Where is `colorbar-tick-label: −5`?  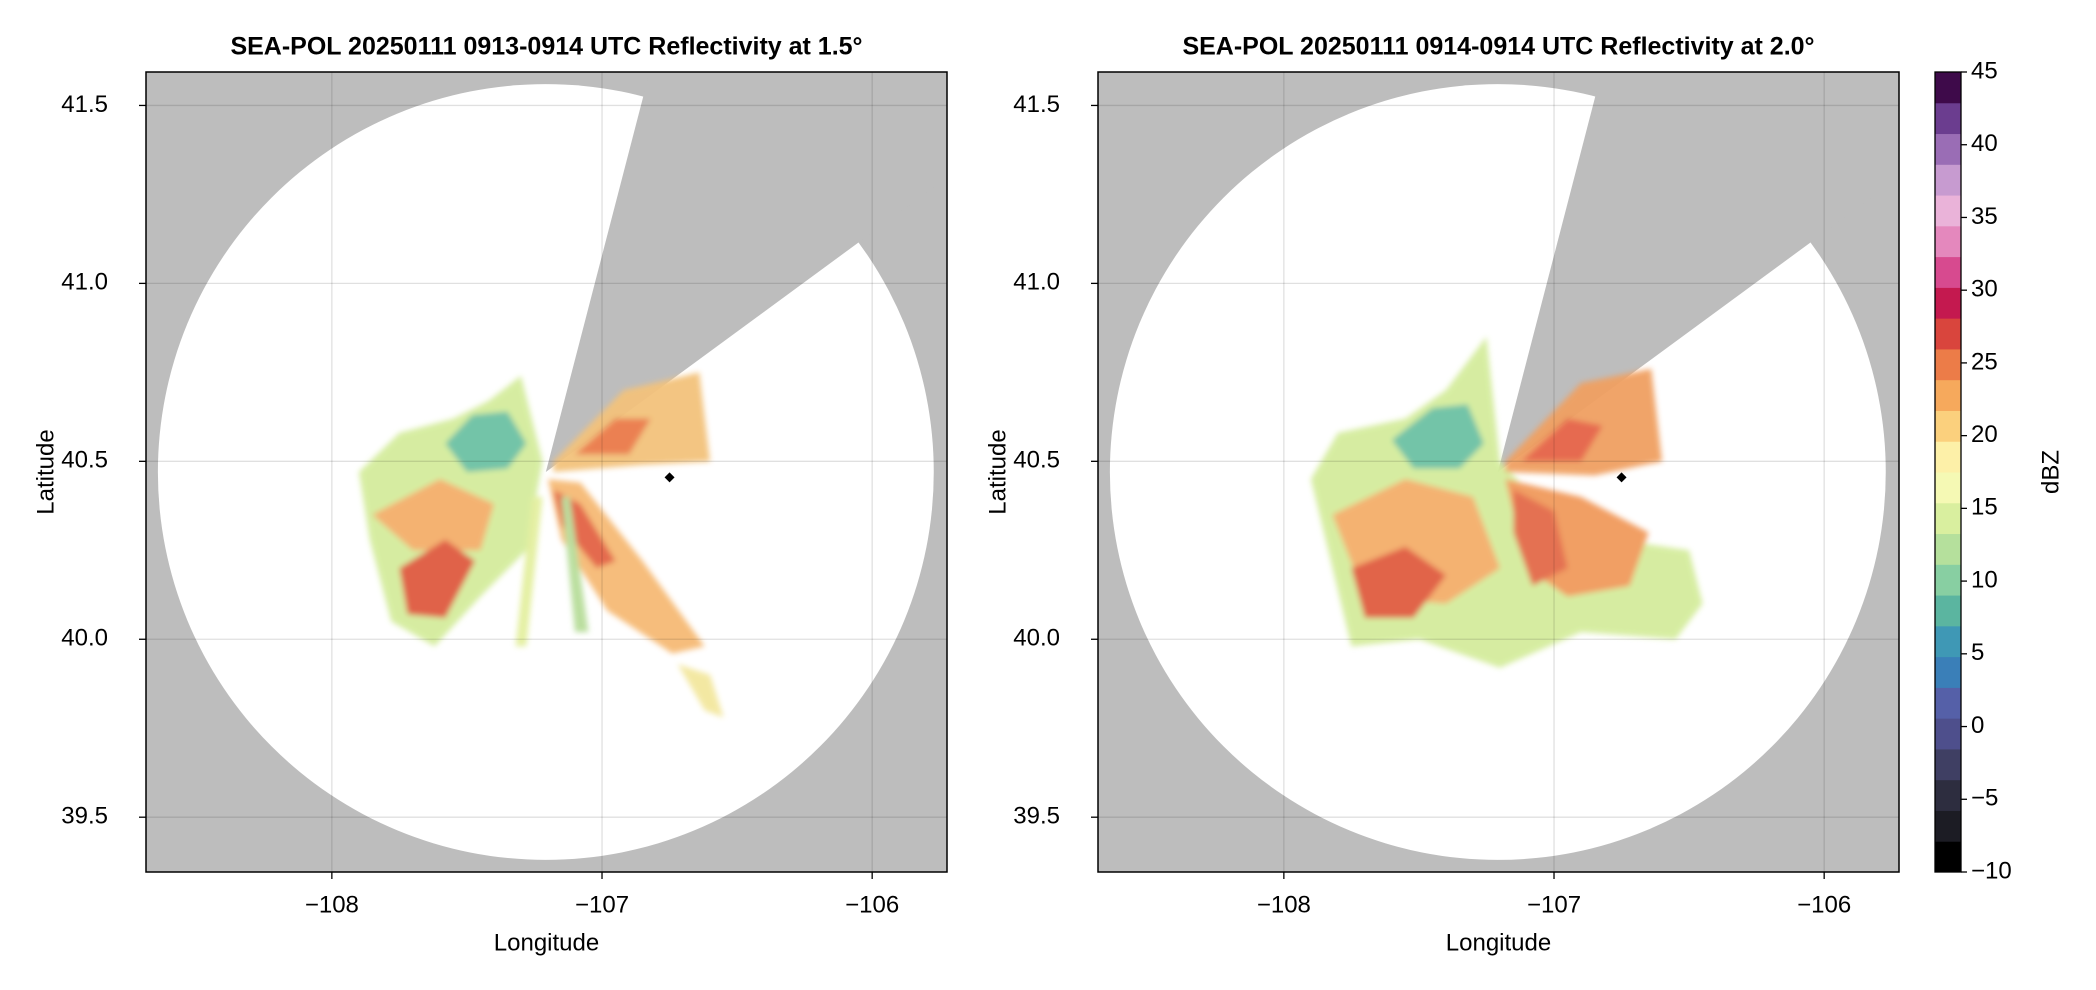
colorbar-tick-label: −5 is located at coordinates (1984, 798).